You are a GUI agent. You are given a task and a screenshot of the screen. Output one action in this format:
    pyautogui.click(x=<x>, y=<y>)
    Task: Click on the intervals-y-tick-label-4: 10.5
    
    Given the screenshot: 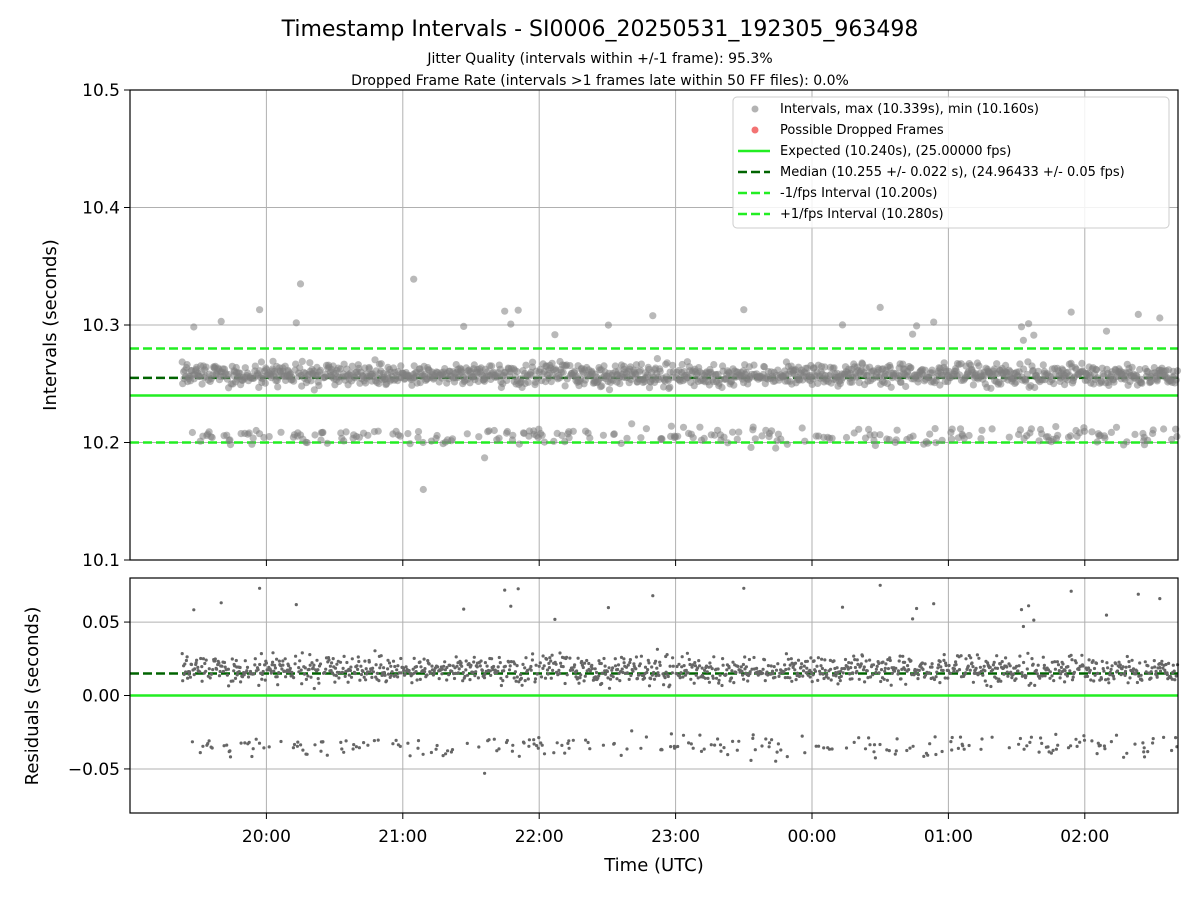 What is the action you would take?
    pyautogui.click(x=101, y=91)
    